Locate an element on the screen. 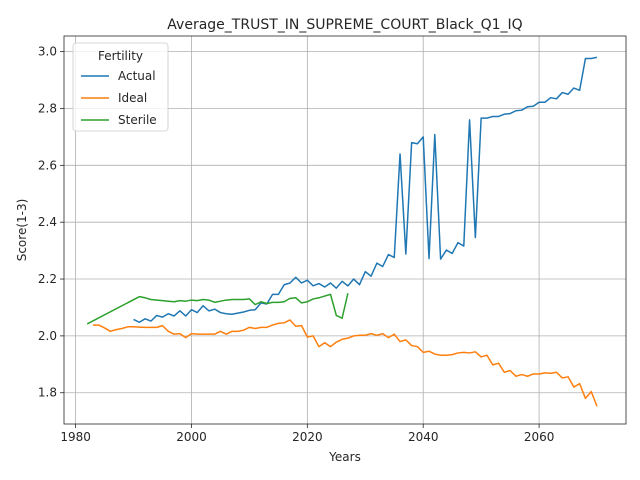 This screenshot has height=480, width=640. legend-label-ideal: Ideal is located at coordinates (132, 98).